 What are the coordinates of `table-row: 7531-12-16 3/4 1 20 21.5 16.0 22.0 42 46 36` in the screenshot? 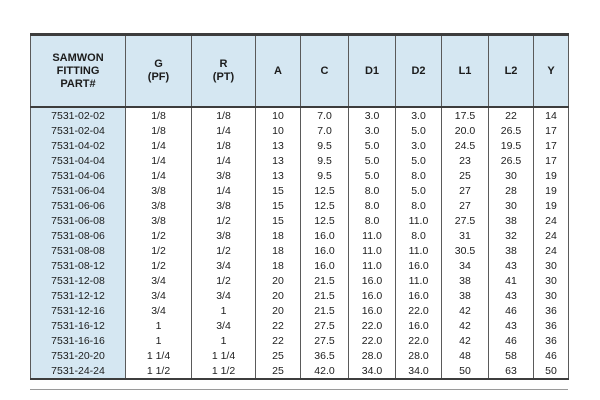 It's located at (299, 310).